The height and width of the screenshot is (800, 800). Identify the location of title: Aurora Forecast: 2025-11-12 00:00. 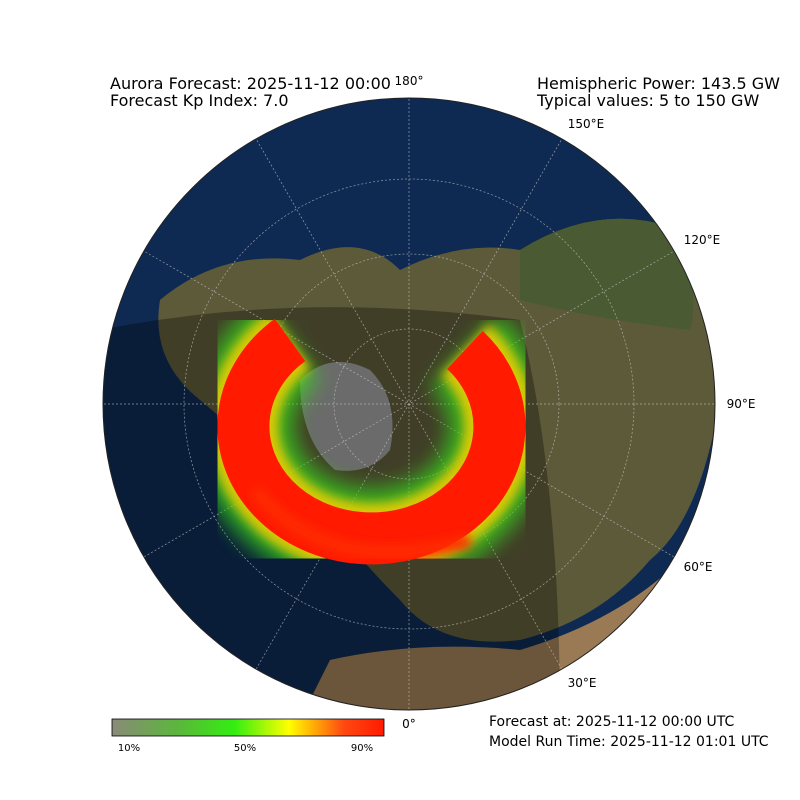
(250, 83).